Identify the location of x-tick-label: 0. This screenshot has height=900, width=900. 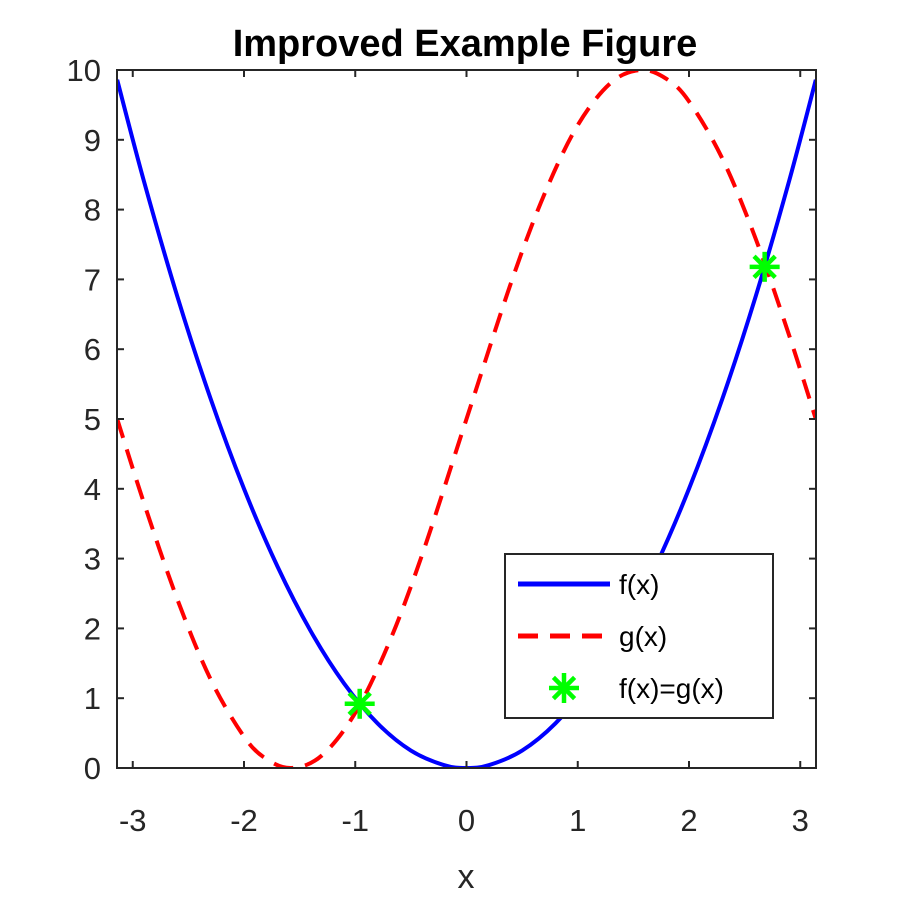
(466, 820).